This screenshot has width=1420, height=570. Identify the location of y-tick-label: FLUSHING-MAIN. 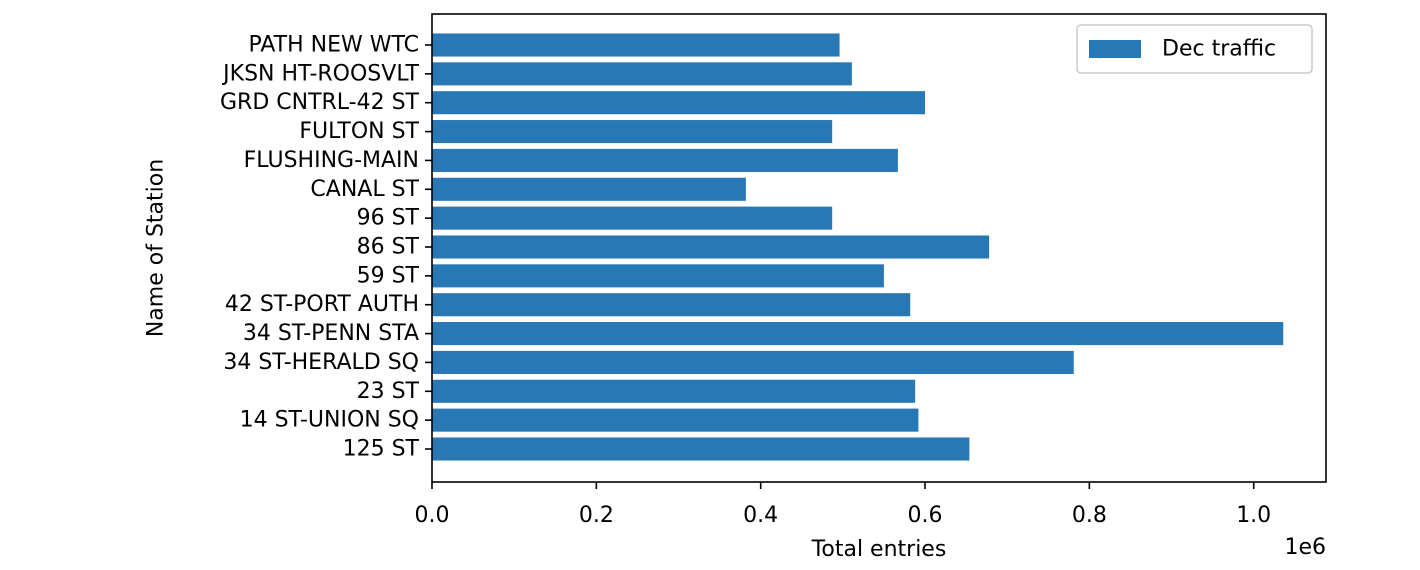
(331, 160).